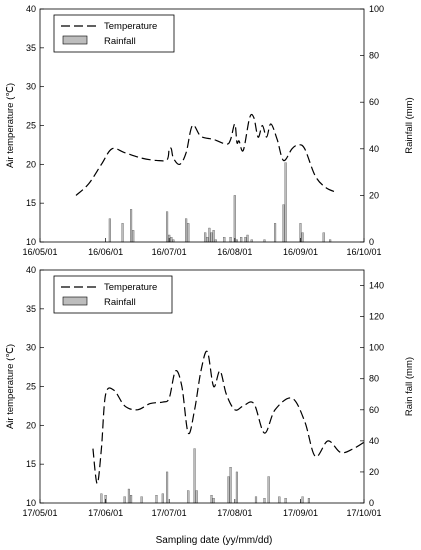 The height and width of the screenshot is (550, 421). I want to click on y-right-axis-label: Rain fall (mm), so click(409, 386).